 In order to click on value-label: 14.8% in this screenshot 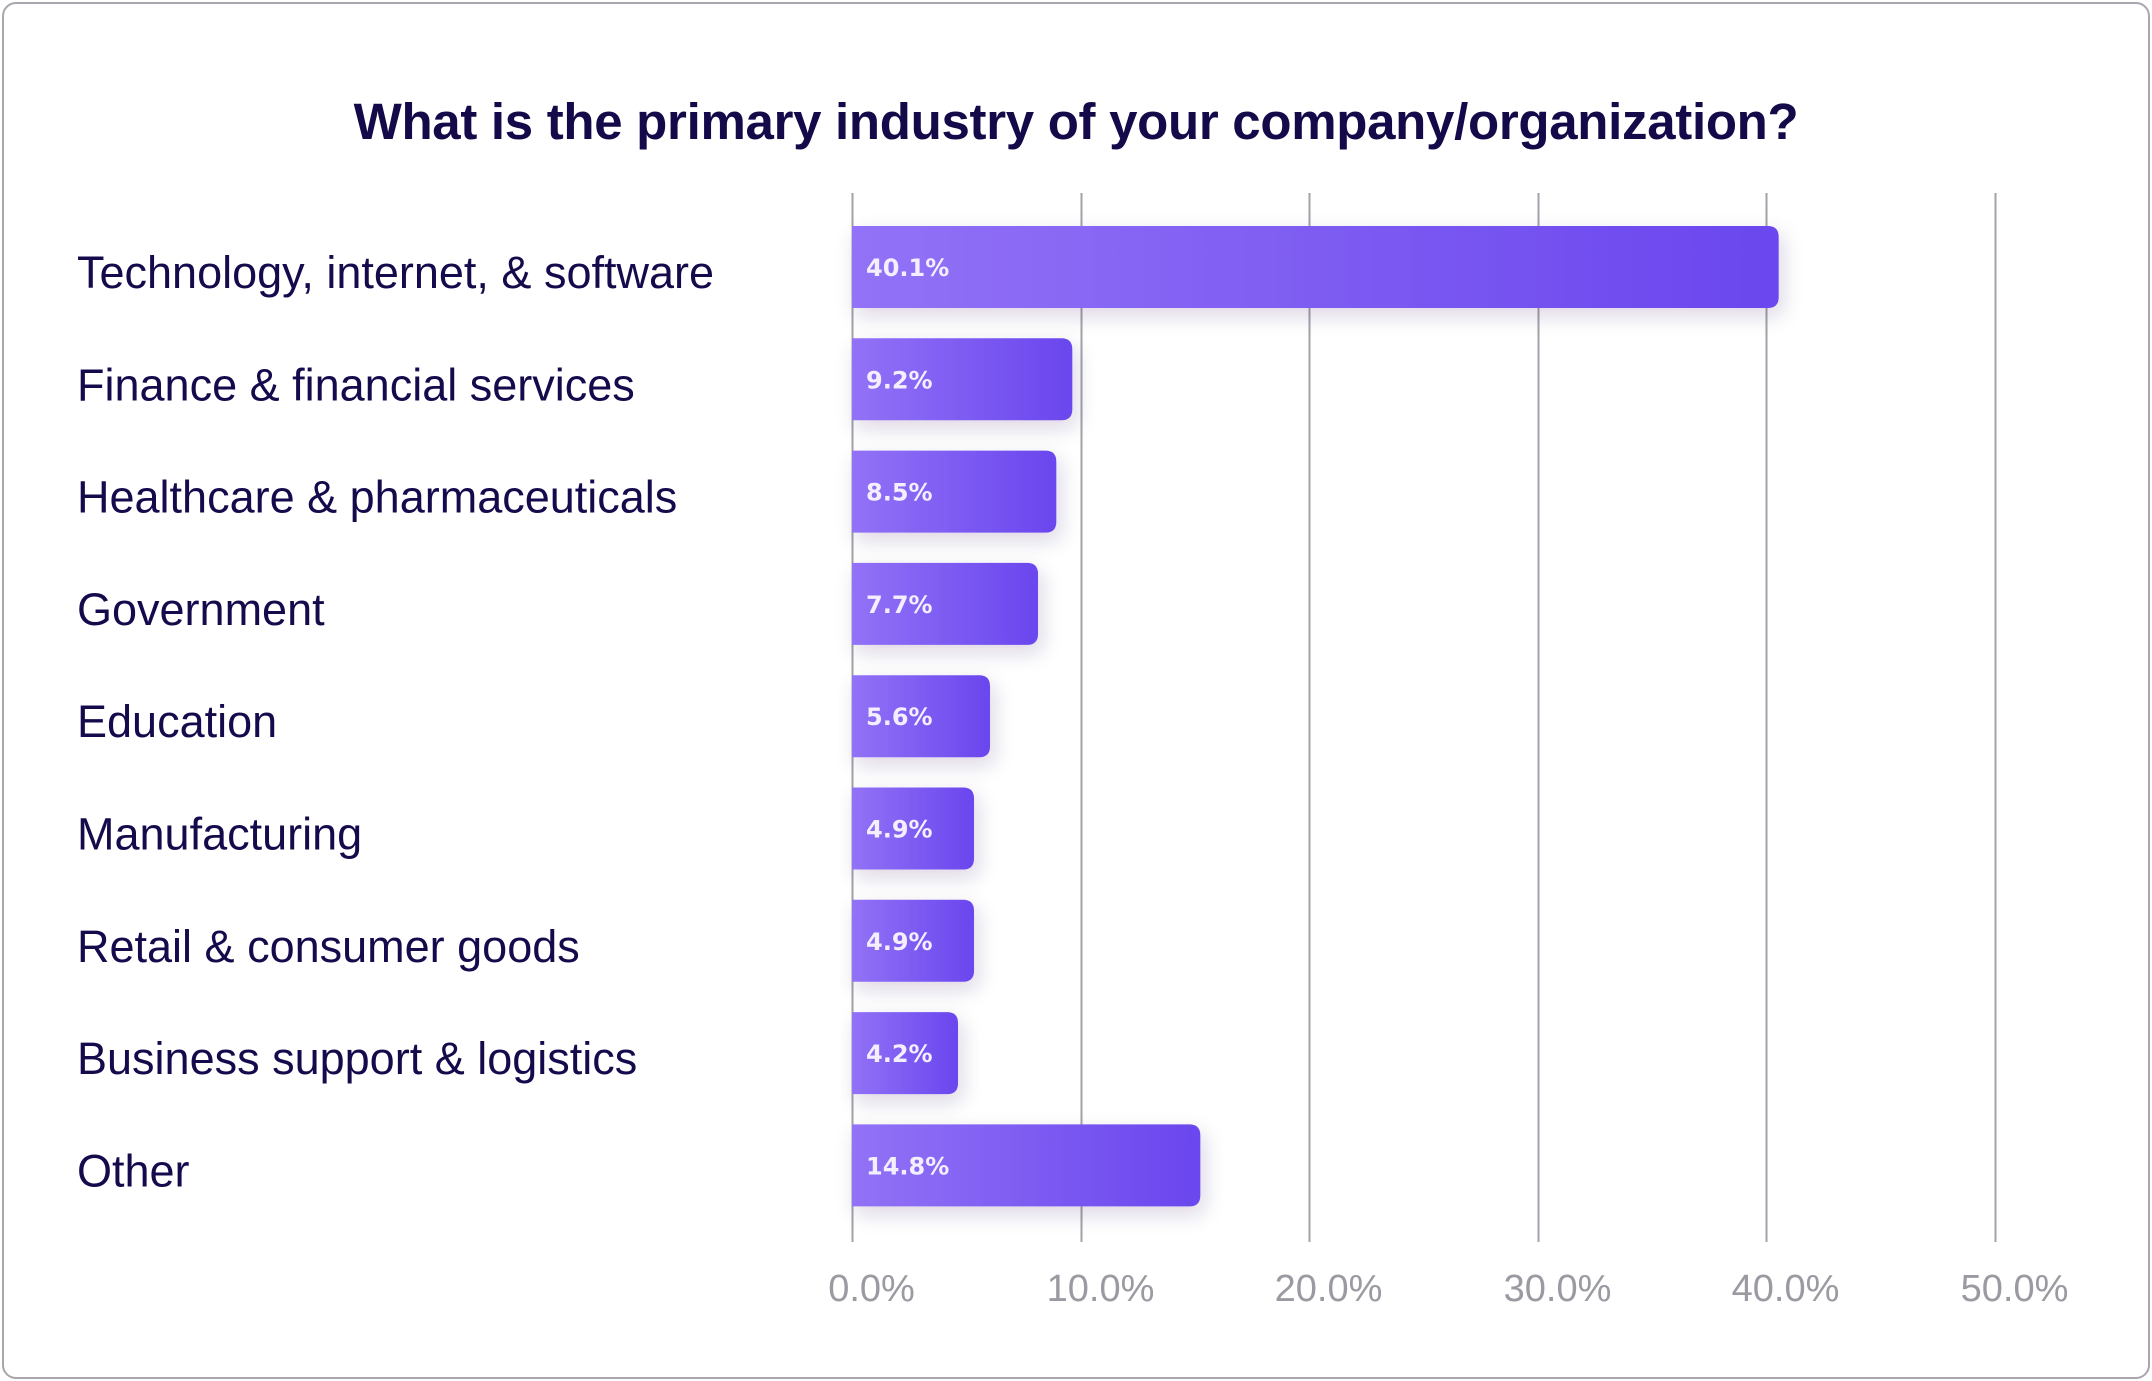, I will do `click(907, 1166)`.